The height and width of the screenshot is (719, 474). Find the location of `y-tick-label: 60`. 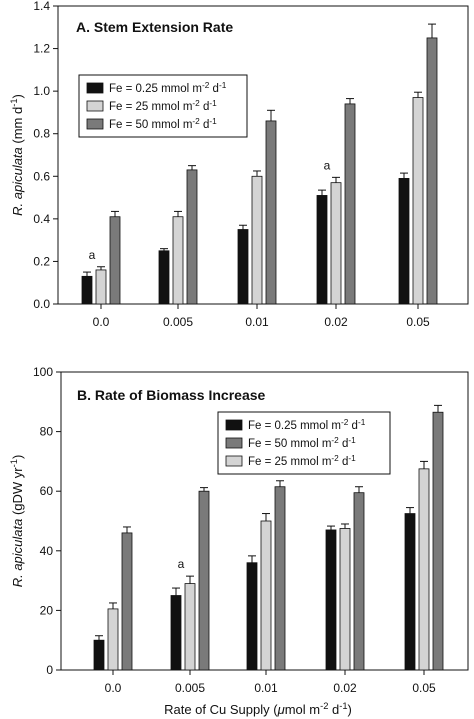

y-tick-label: 60 is located at coordinates (47, 491).